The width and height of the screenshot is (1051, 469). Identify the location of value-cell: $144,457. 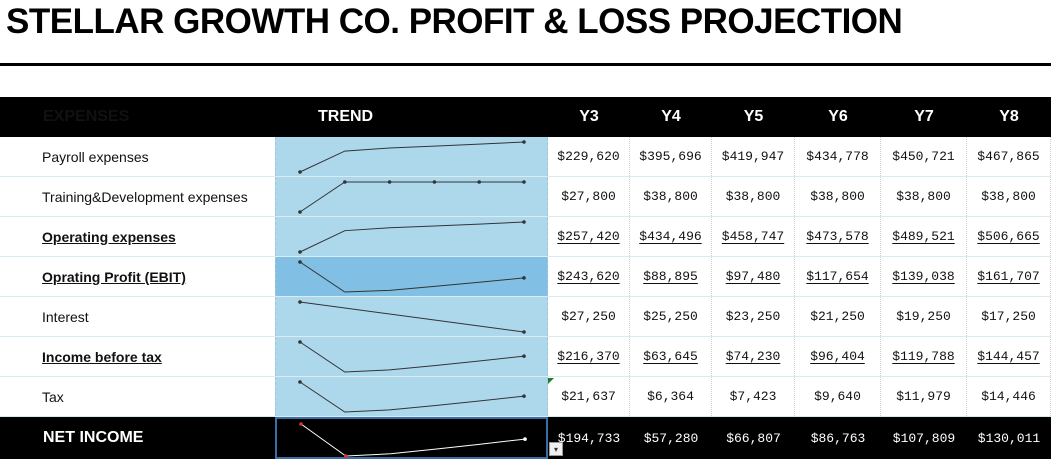
(1009, 356).